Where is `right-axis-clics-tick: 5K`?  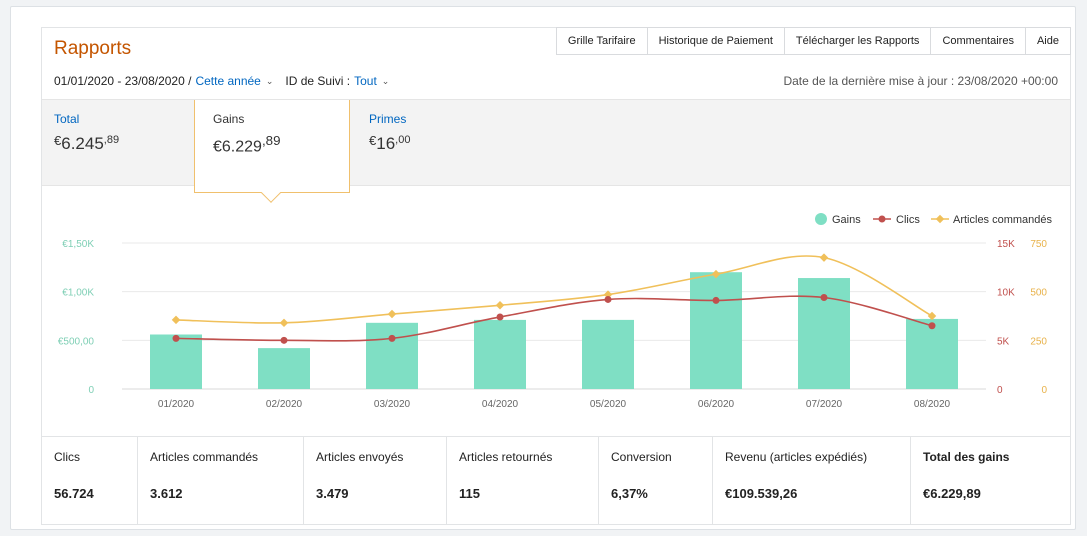
right-axis-clics-tick: 5K is located at coordinates (1003, 341).